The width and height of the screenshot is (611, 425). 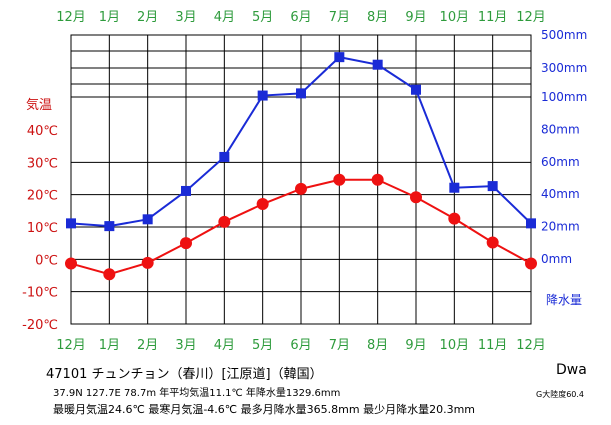 I want to click on climate-code: Dwa, so click(x=571, y=370).